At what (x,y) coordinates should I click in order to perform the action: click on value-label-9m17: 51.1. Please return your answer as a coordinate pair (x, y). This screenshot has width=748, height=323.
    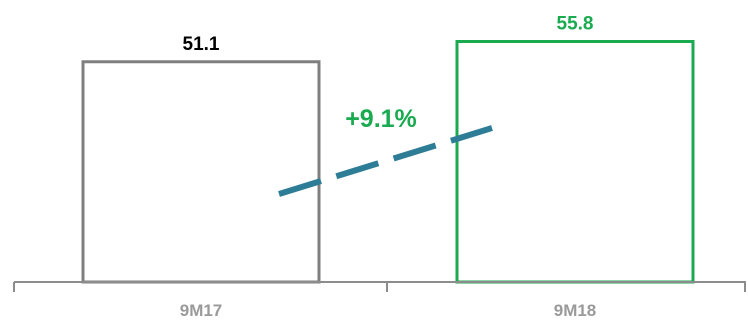
    Looking at the image, I should click on (201, 44).